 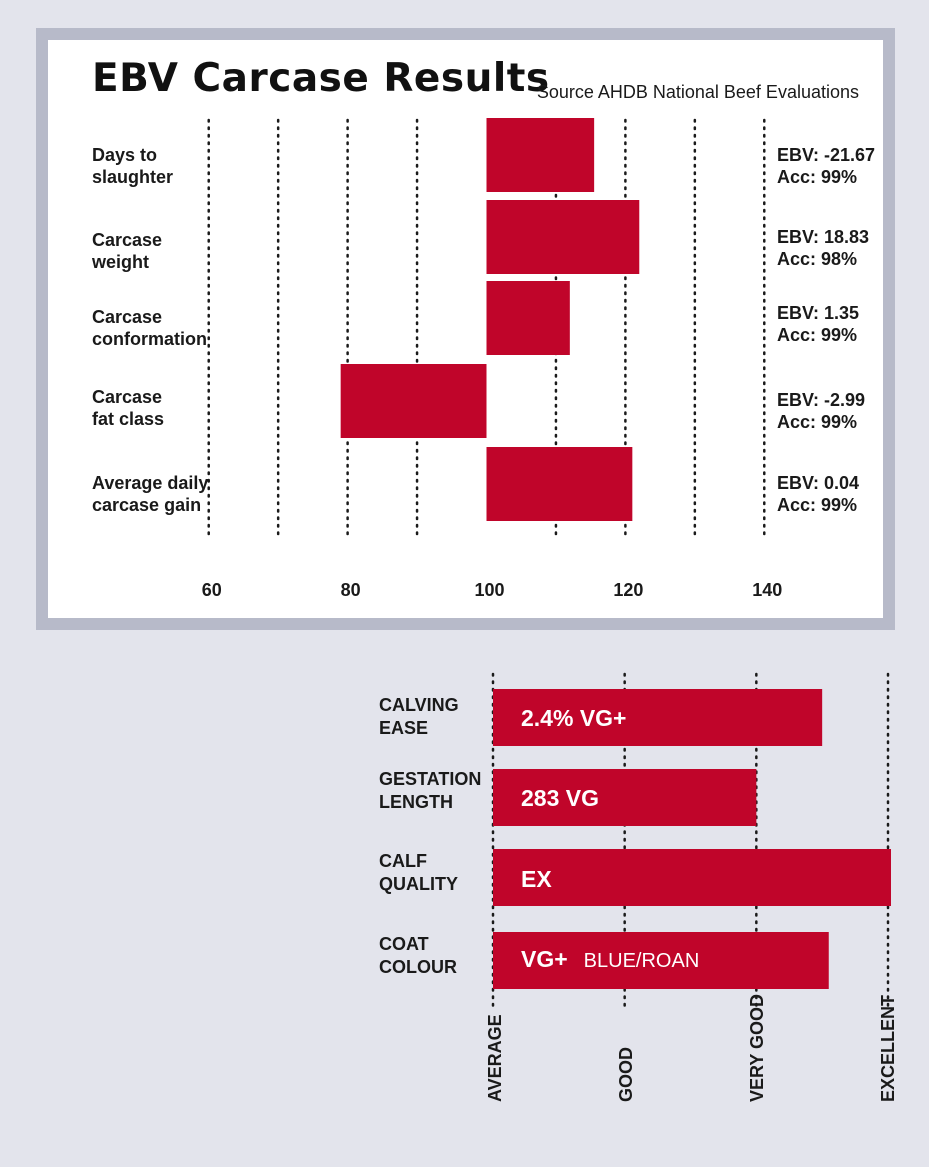 What do you see at coordinates (560, 798) in the screenshot?
I see `bar-value-label: 283 VG` at bounding box center [560, 798].